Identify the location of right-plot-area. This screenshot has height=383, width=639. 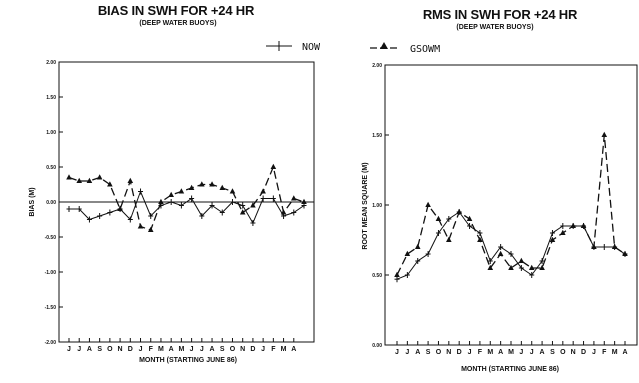
(511, 207).